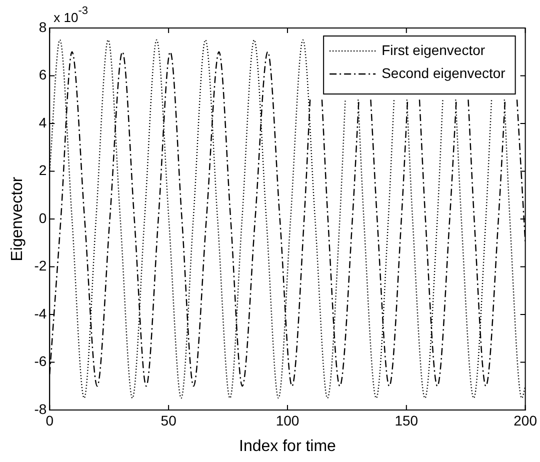 The image size is (540, 462). Describe the element at coordinates (434, 50) in the screenshot. I see `legend-label: First eigenvector` at that location.